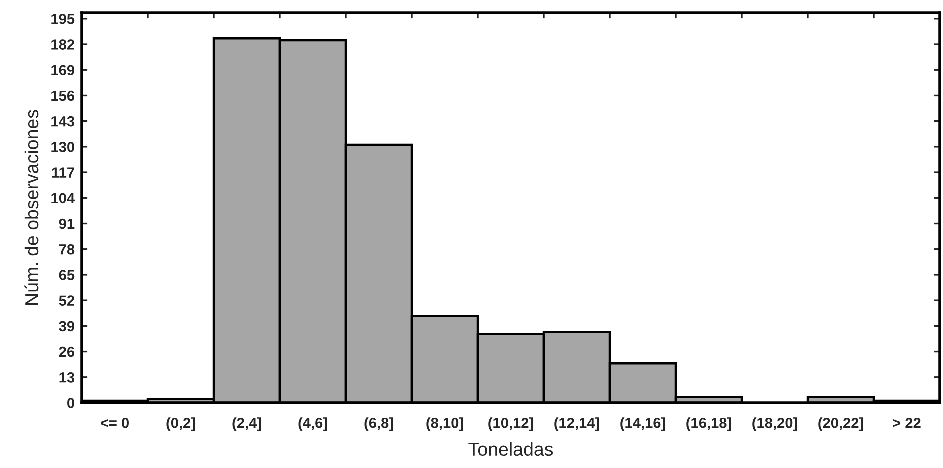  I want to click on y-tick-label: 26, so click(67, 352).